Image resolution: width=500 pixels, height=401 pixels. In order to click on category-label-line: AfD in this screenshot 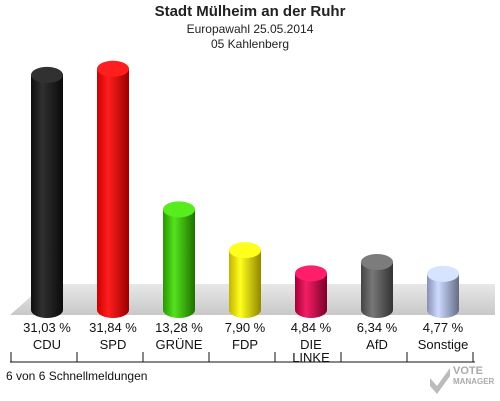, I will do `click(377, 344)`.